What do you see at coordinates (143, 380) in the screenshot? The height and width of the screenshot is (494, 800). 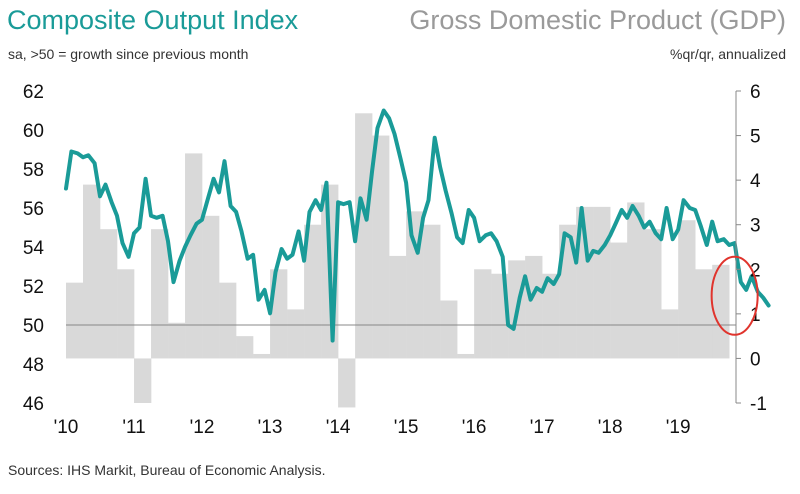 I see `gdp-bar-2011Q1` at bounding box center [143, 380].